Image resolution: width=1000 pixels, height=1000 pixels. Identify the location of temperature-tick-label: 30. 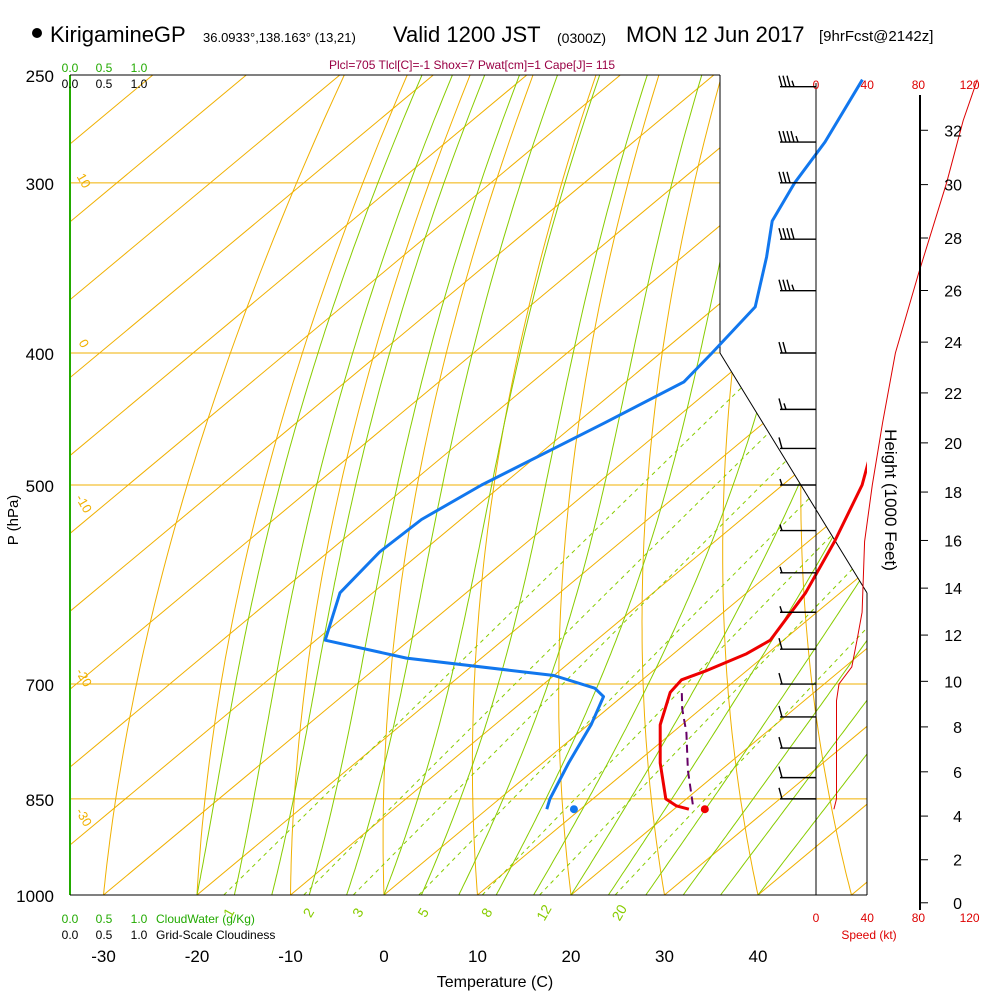
(664, 956).